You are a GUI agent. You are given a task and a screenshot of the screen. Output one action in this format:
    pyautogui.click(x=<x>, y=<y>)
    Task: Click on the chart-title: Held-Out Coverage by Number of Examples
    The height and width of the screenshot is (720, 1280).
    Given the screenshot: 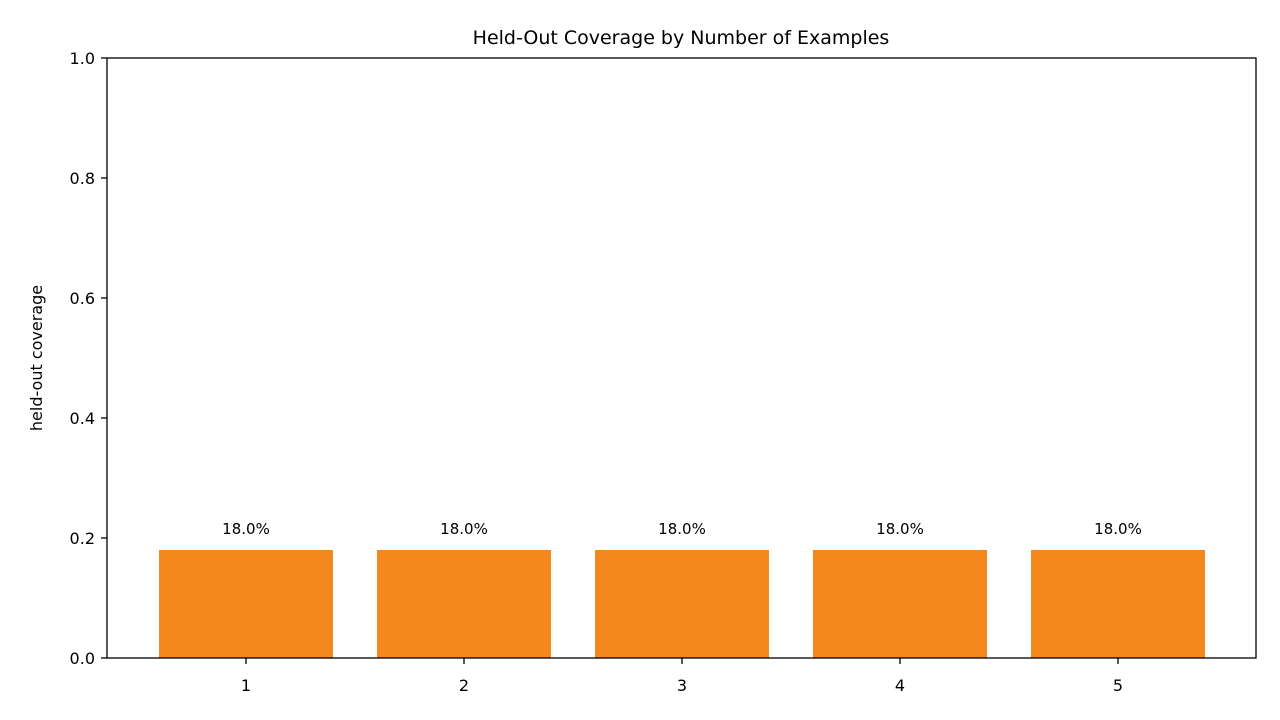 What is the action you would take?
    pyautogui.click(x=681, y=38)
    